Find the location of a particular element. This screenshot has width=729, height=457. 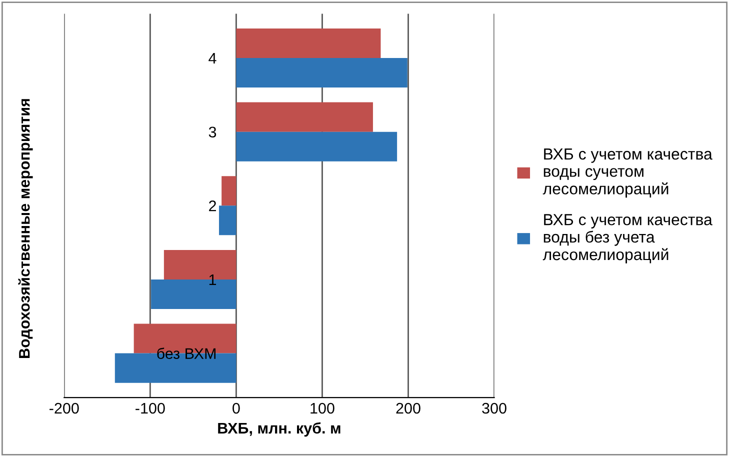

x-axis-title: ВХБ, млн. куб. м is located at coordinates (279, 429).